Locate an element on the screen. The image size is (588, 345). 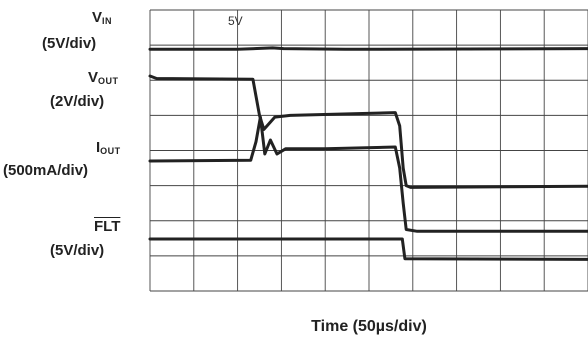
label-flt-scale: (5V/div) is located at coordinates (77, 250).